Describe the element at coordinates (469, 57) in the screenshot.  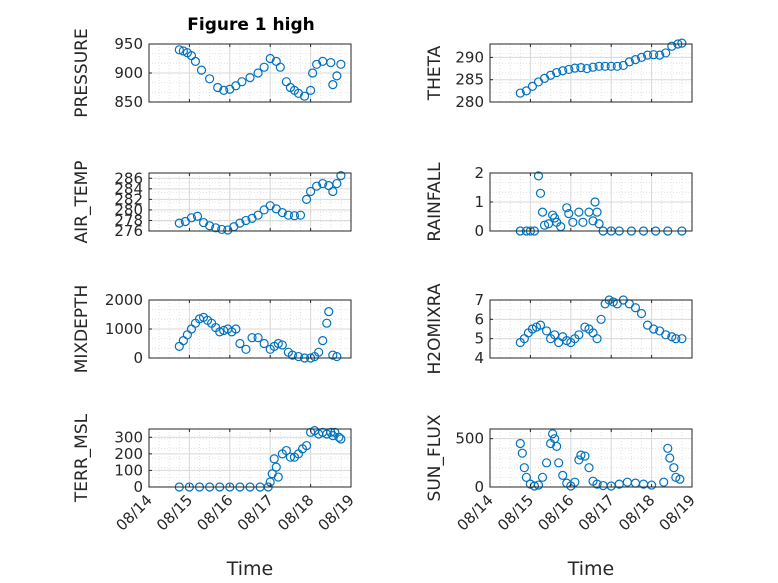
I see `y-tick-label: 290` at that location.